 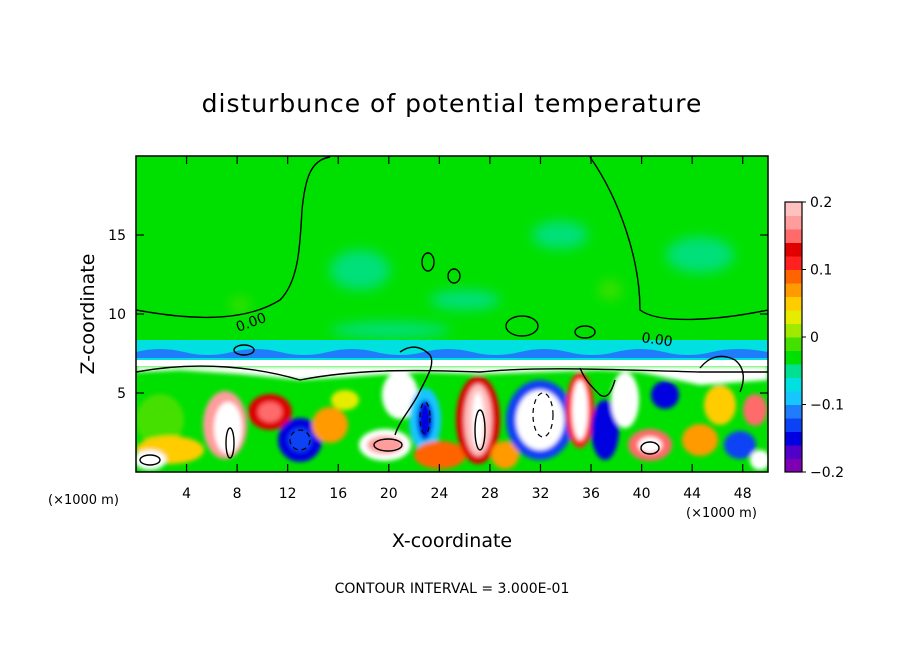 I want to click on x-tick-label: 8, so click(x=237, y=494).